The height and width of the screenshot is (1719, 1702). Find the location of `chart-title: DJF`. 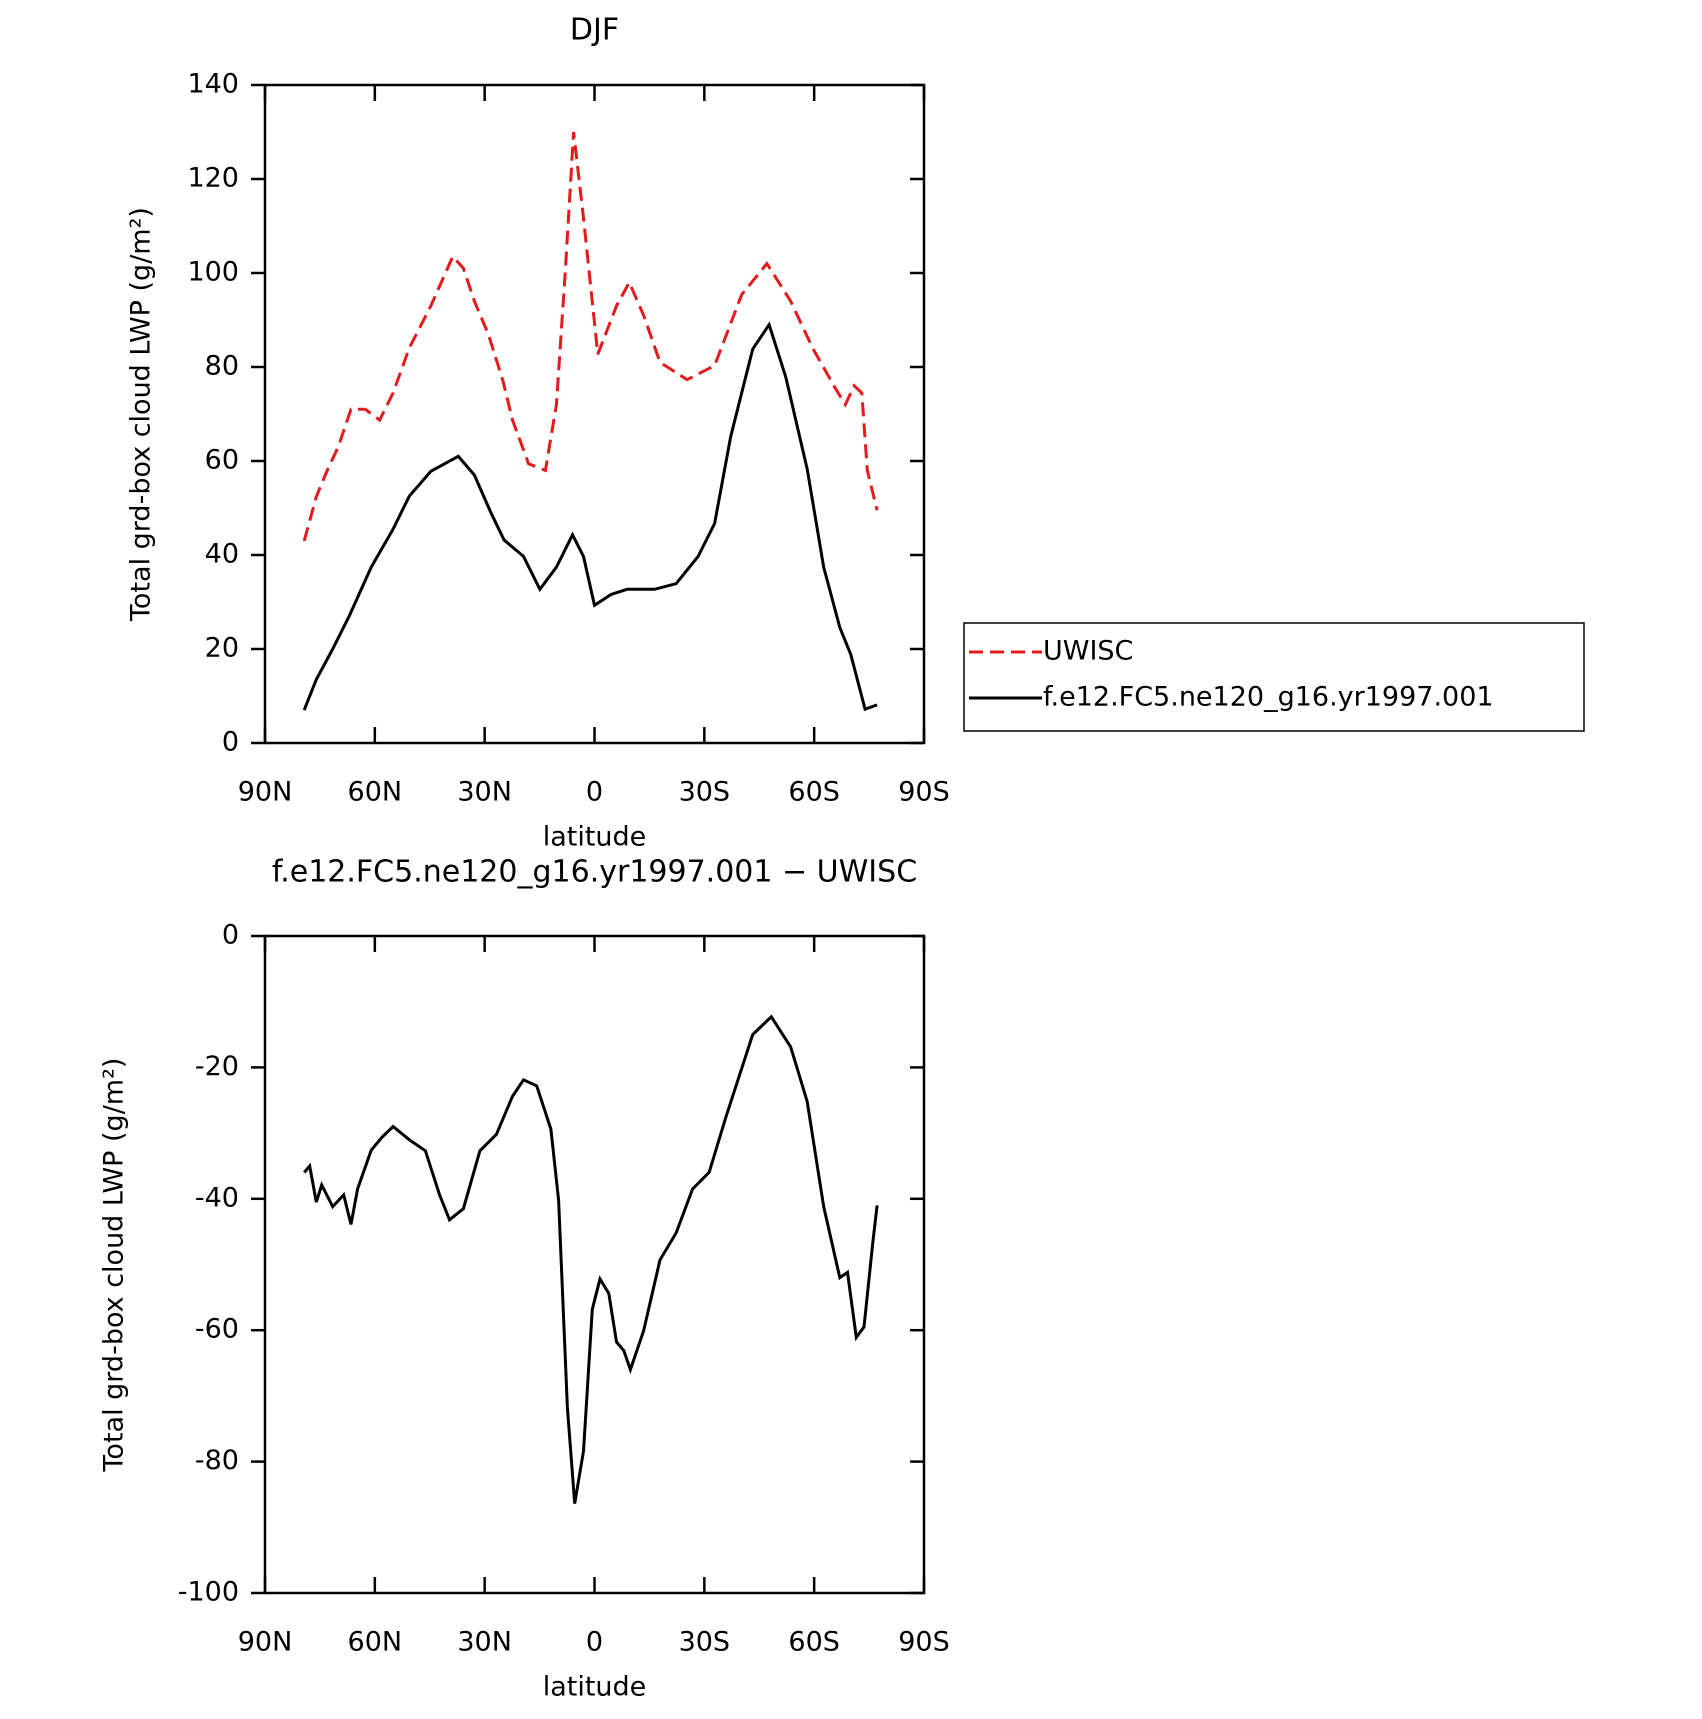

chart-title: DJF is located at coordinates (594, 30).